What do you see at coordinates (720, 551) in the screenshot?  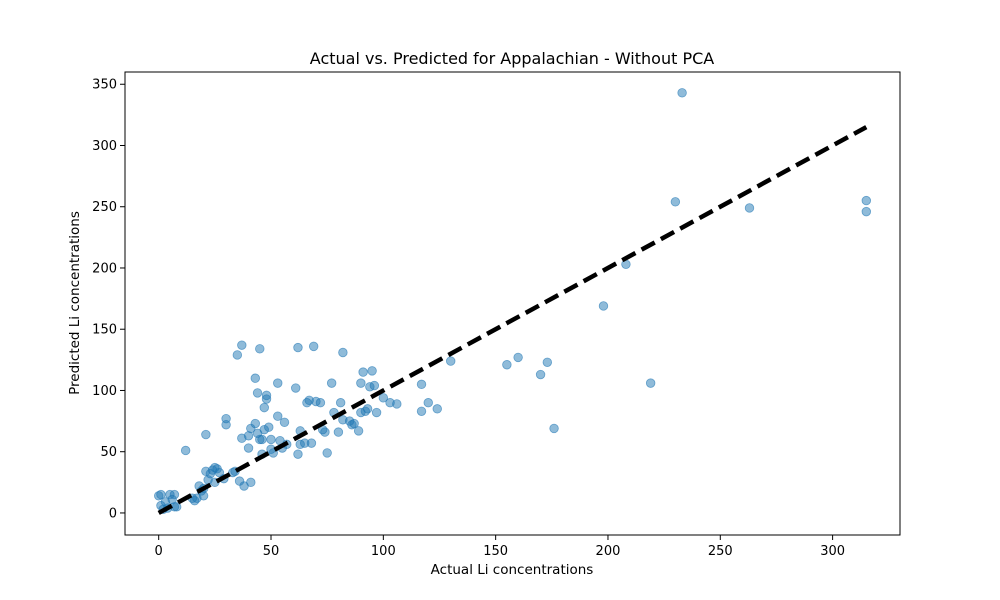 I see `x-tick-label: 250` at bounding box center [720, 551].